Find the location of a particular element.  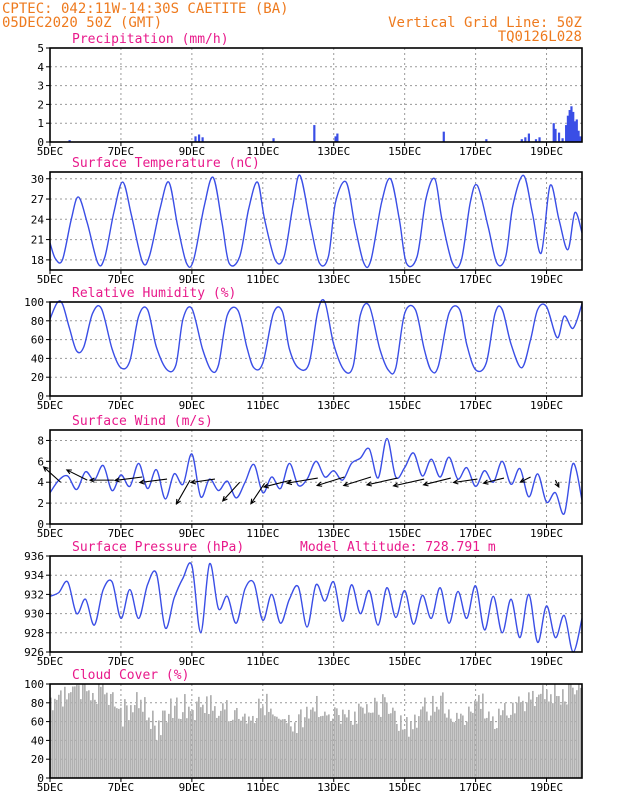

y-tick-label: 21 is located at coordinates (37, 240).